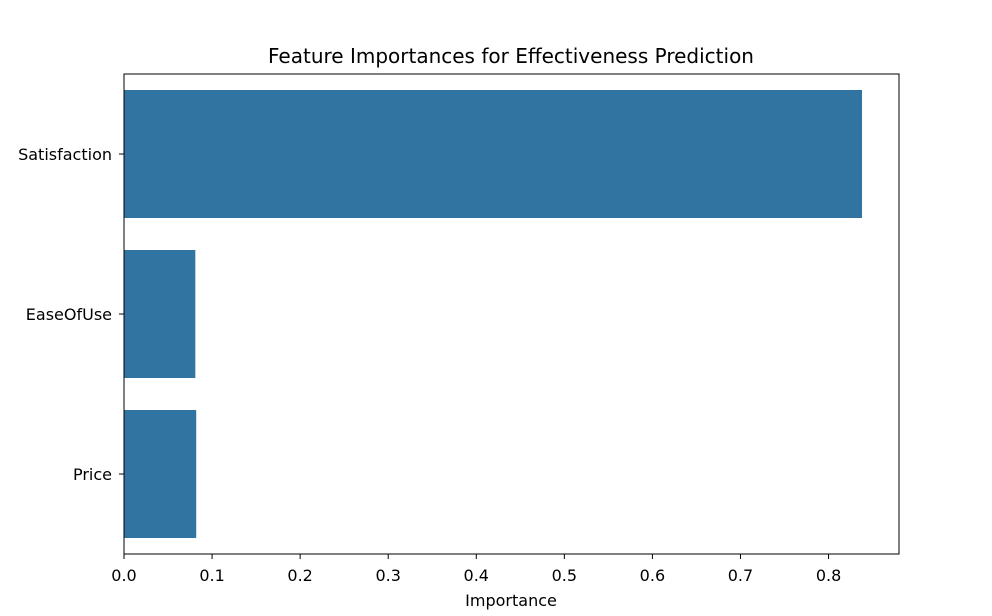 The image size is (992, 616). I want to click on y-axis-ticks: Satisfaction EaseOfUse Price, so click(71, 314).